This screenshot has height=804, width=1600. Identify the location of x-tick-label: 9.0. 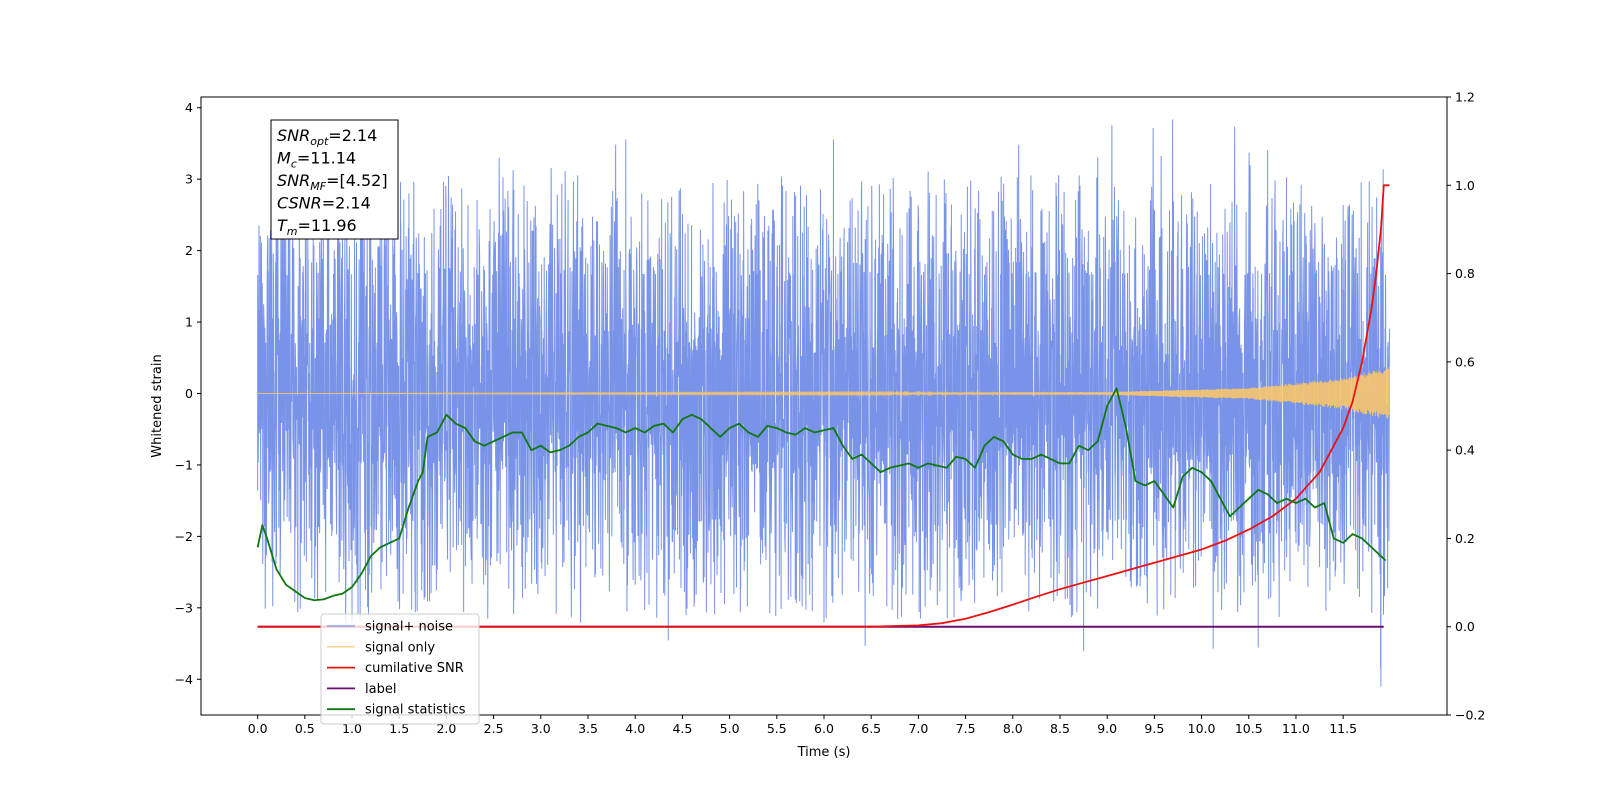
(1107, 728).